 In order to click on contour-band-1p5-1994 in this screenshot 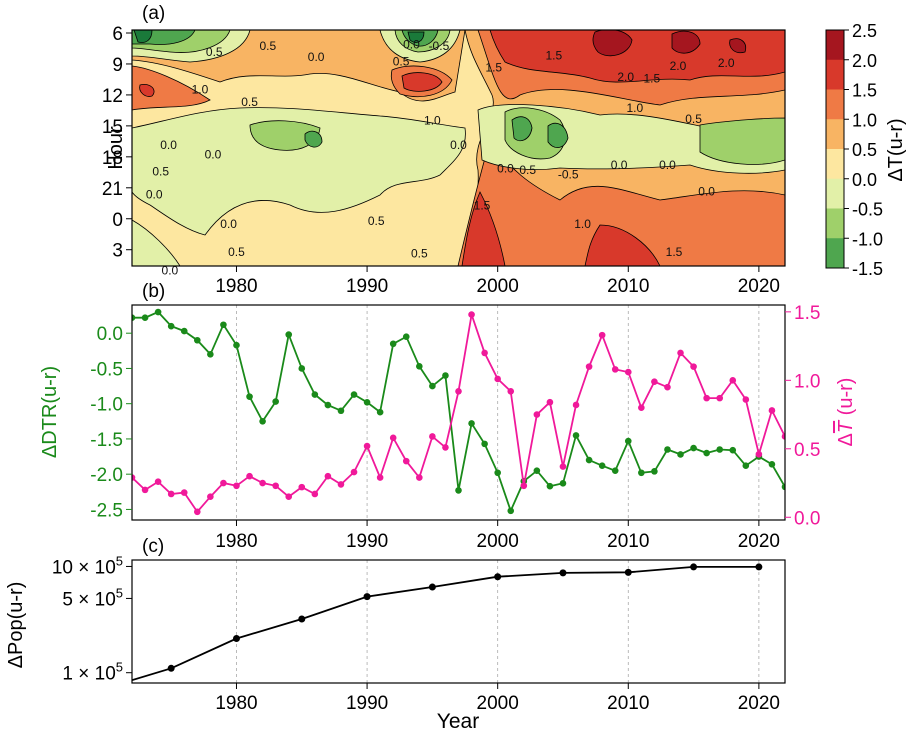, I will do `click(422, 82)`.